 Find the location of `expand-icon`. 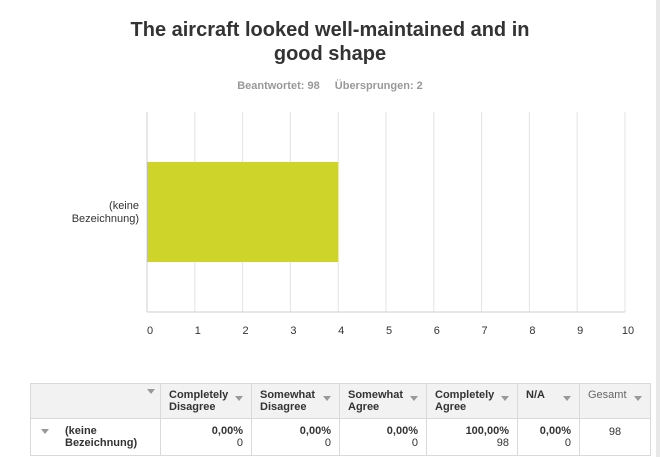

expand-icon is located at coordinates (45, 431).